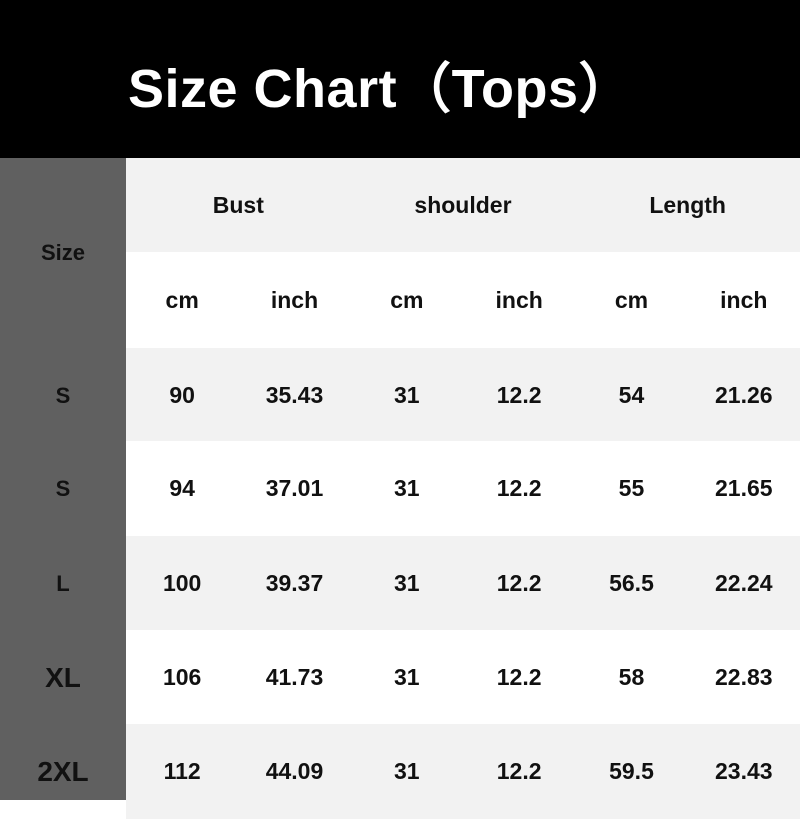 This screenshot has width=800, height=819. I want to click on table-cell: 58, so click(631, 677).